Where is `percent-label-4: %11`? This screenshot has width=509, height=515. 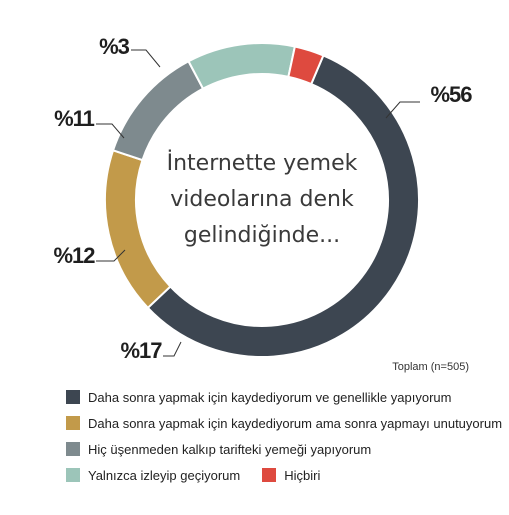
percent-label-4: %11 is located at coordinates (74, 118).